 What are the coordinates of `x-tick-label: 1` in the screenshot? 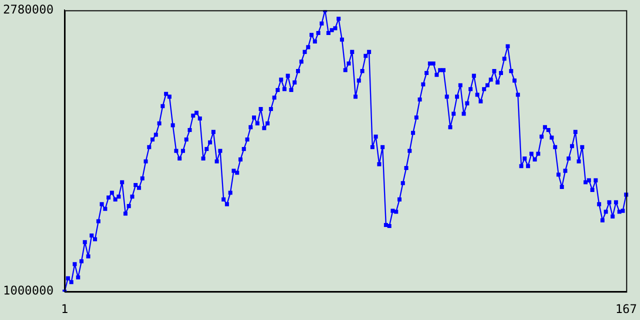 It's located at (64, 309).